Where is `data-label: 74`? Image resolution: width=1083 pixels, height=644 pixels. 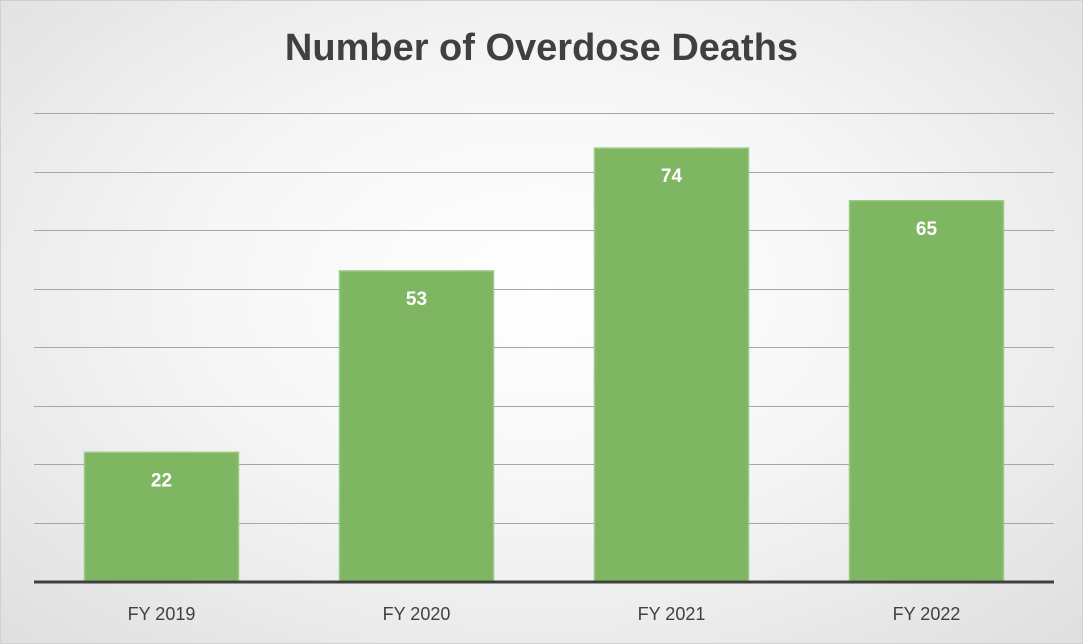 data-label: 74 is located at coordinates (672, 176).